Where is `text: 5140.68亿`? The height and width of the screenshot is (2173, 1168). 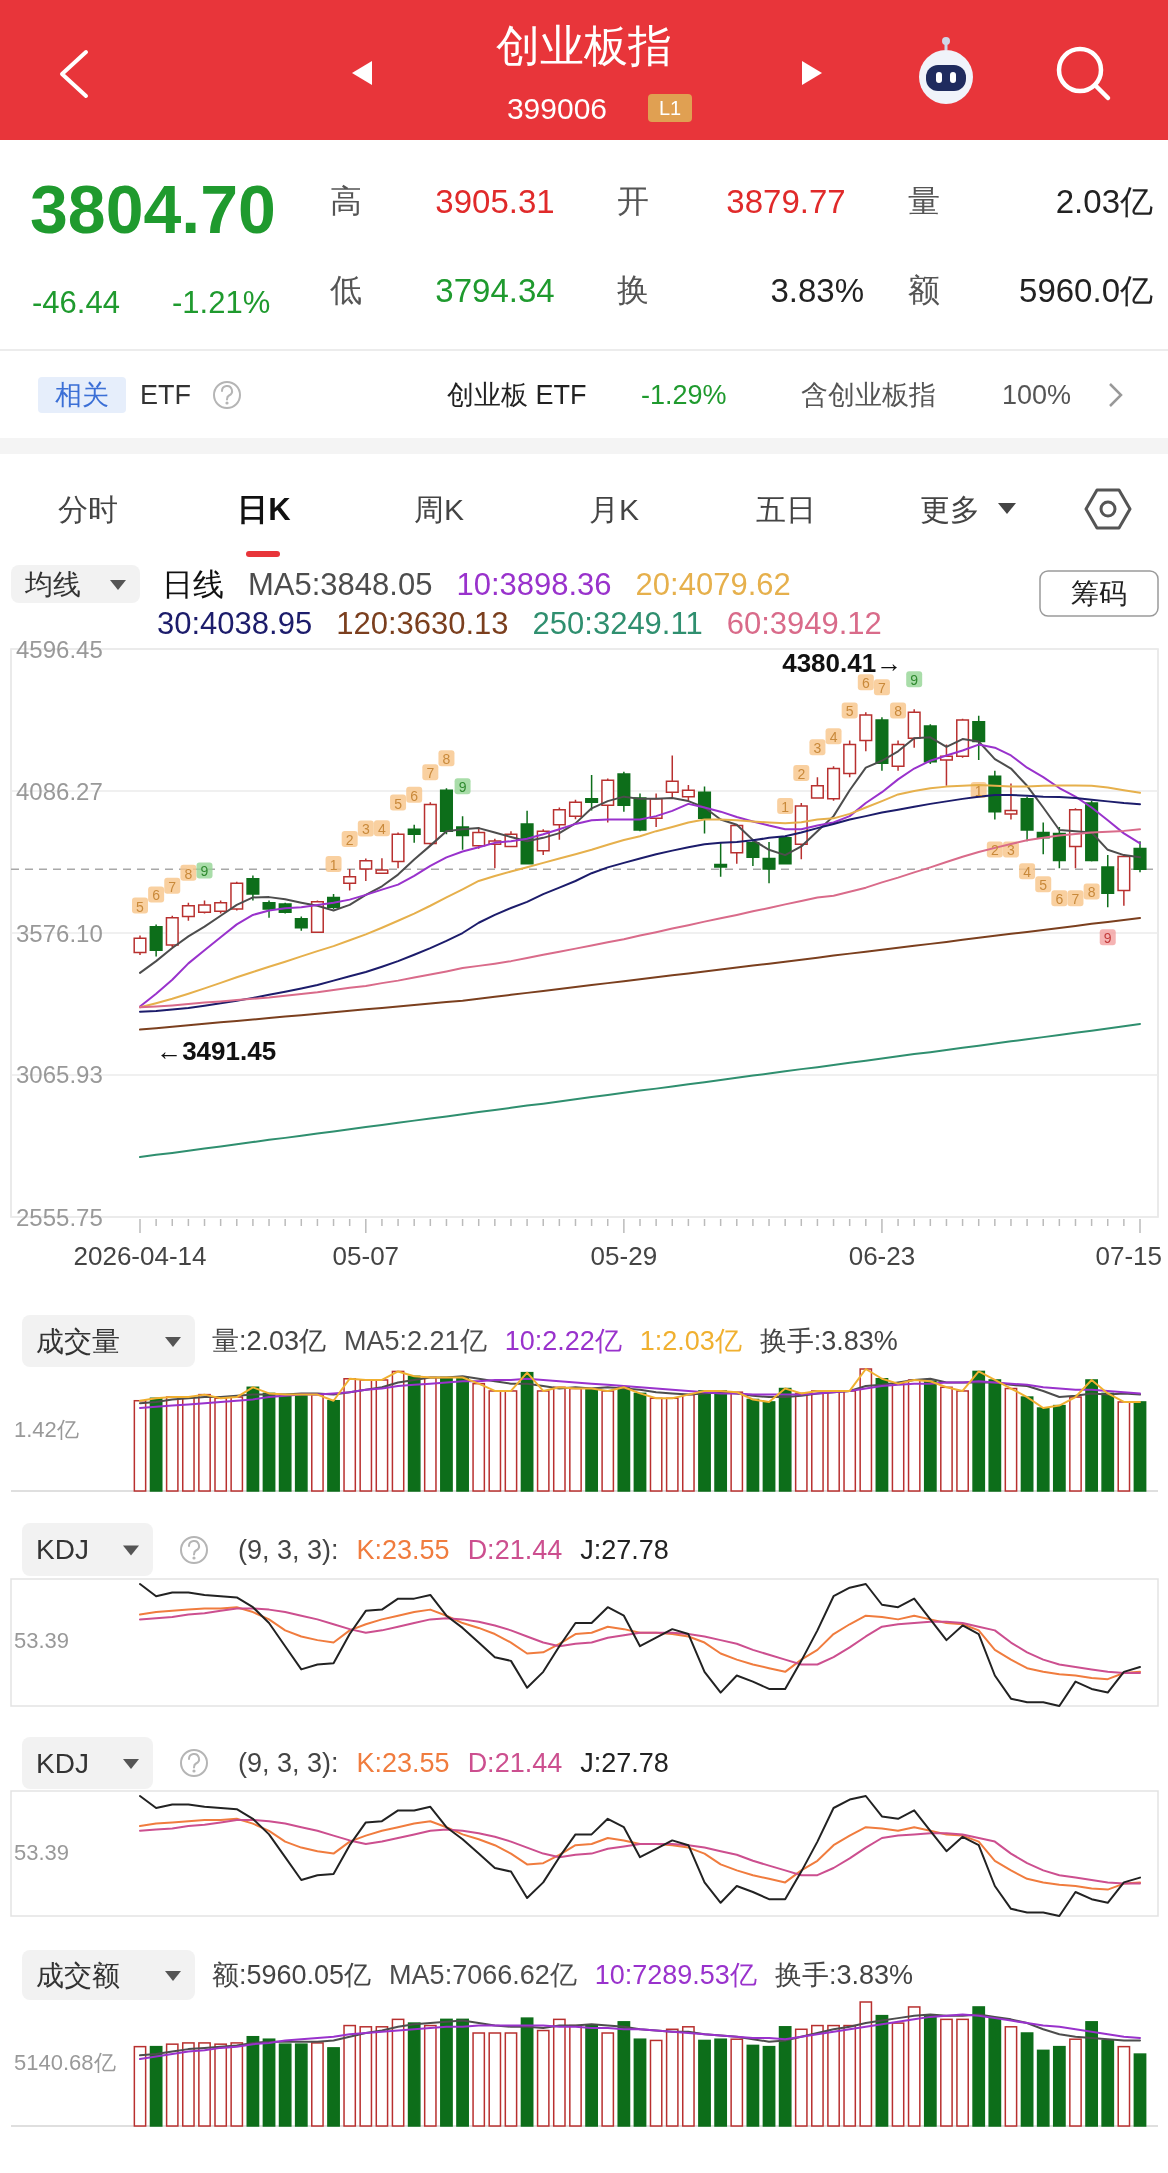 text: 5140.68亿 is located at coordinates (65, 2062).